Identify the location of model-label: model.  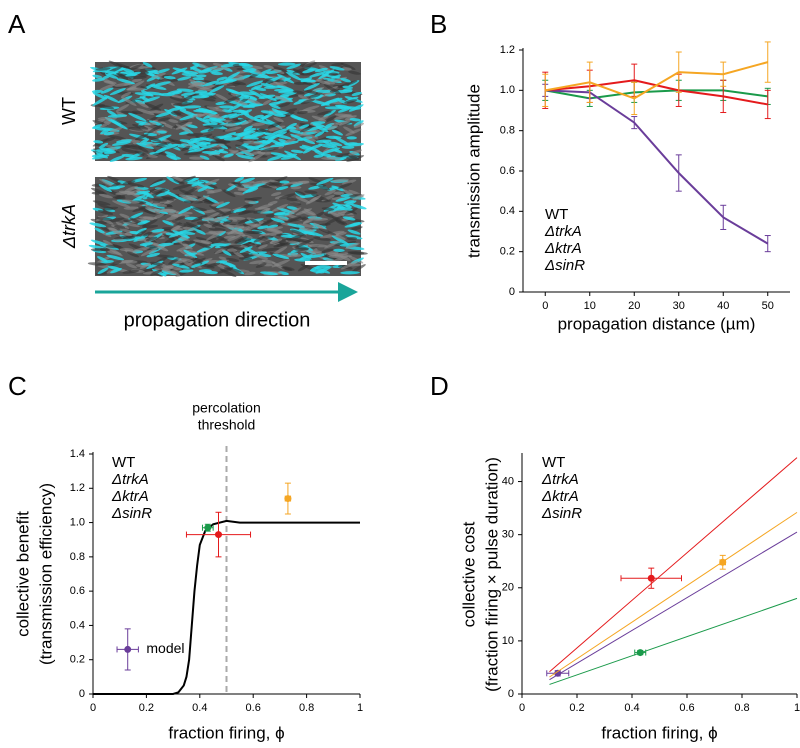
(165, 648).